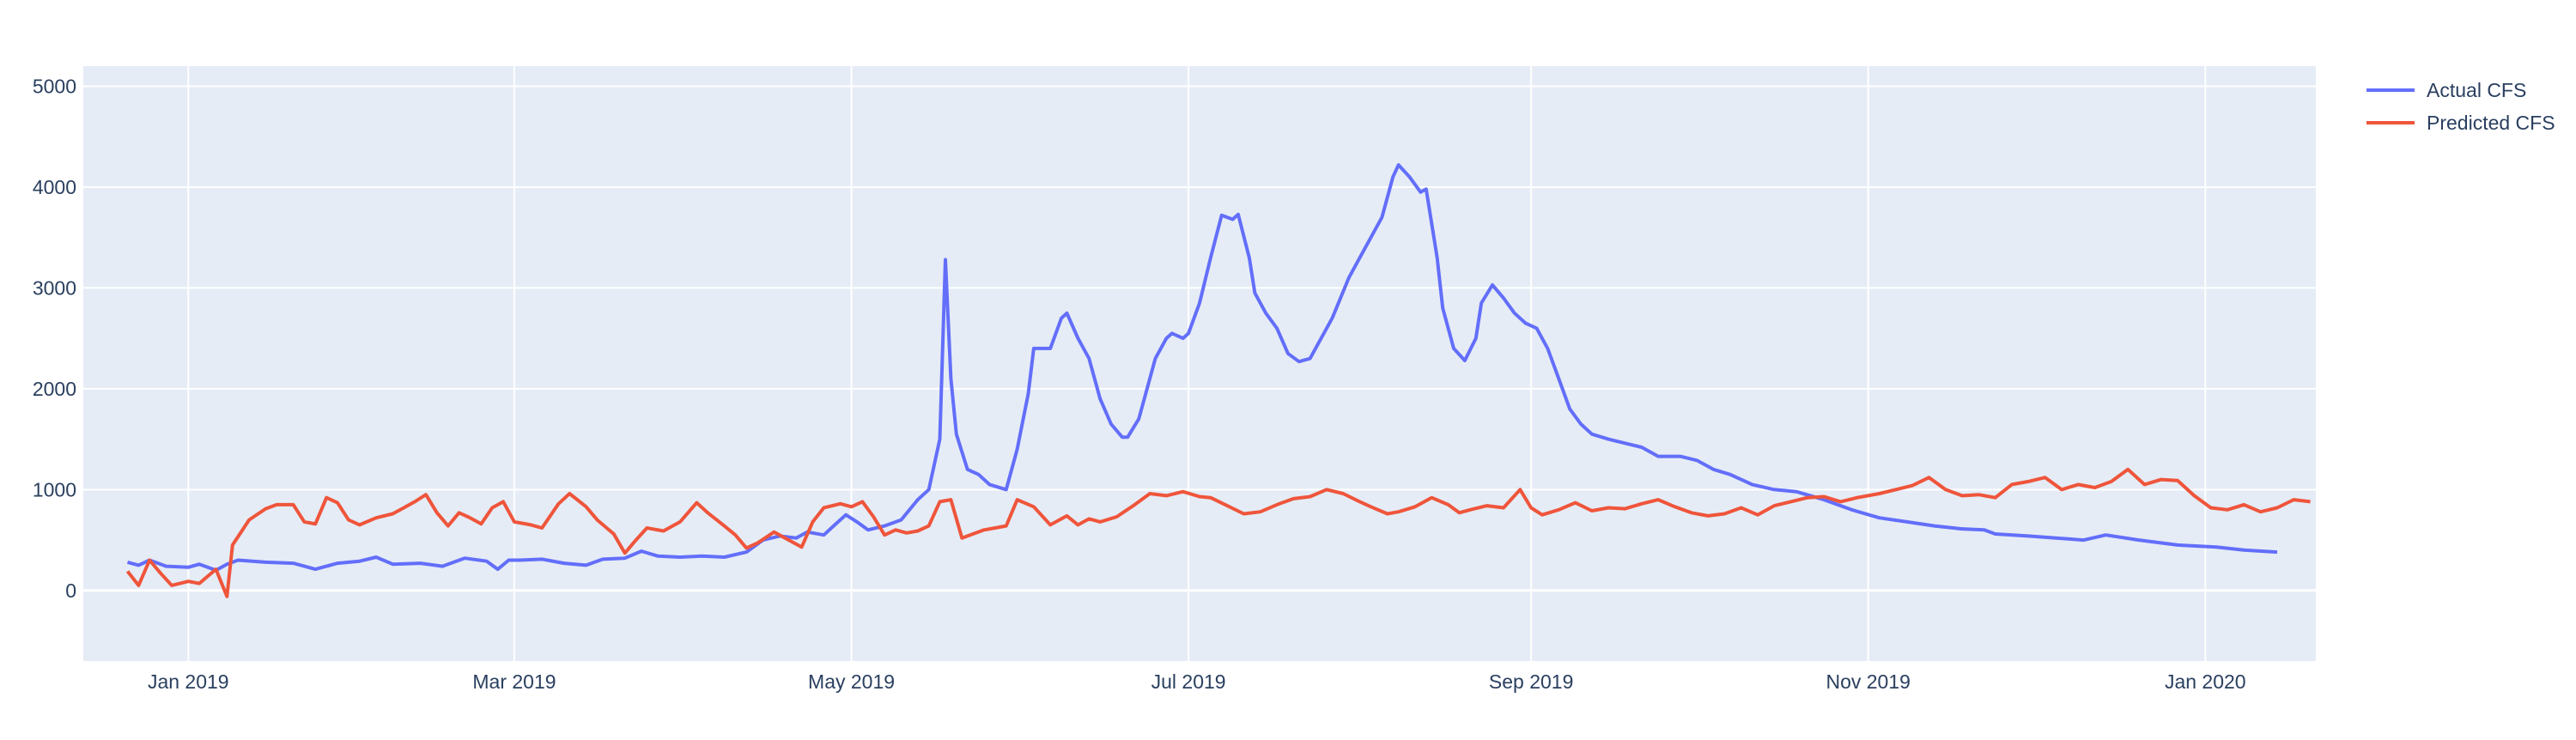 The height and width of the screenshot is (740, 2576). What do you see at coordinates (55, 187) in the screenshot?
I see `y-tick-label: 4000` at bounding box center [55, 187].